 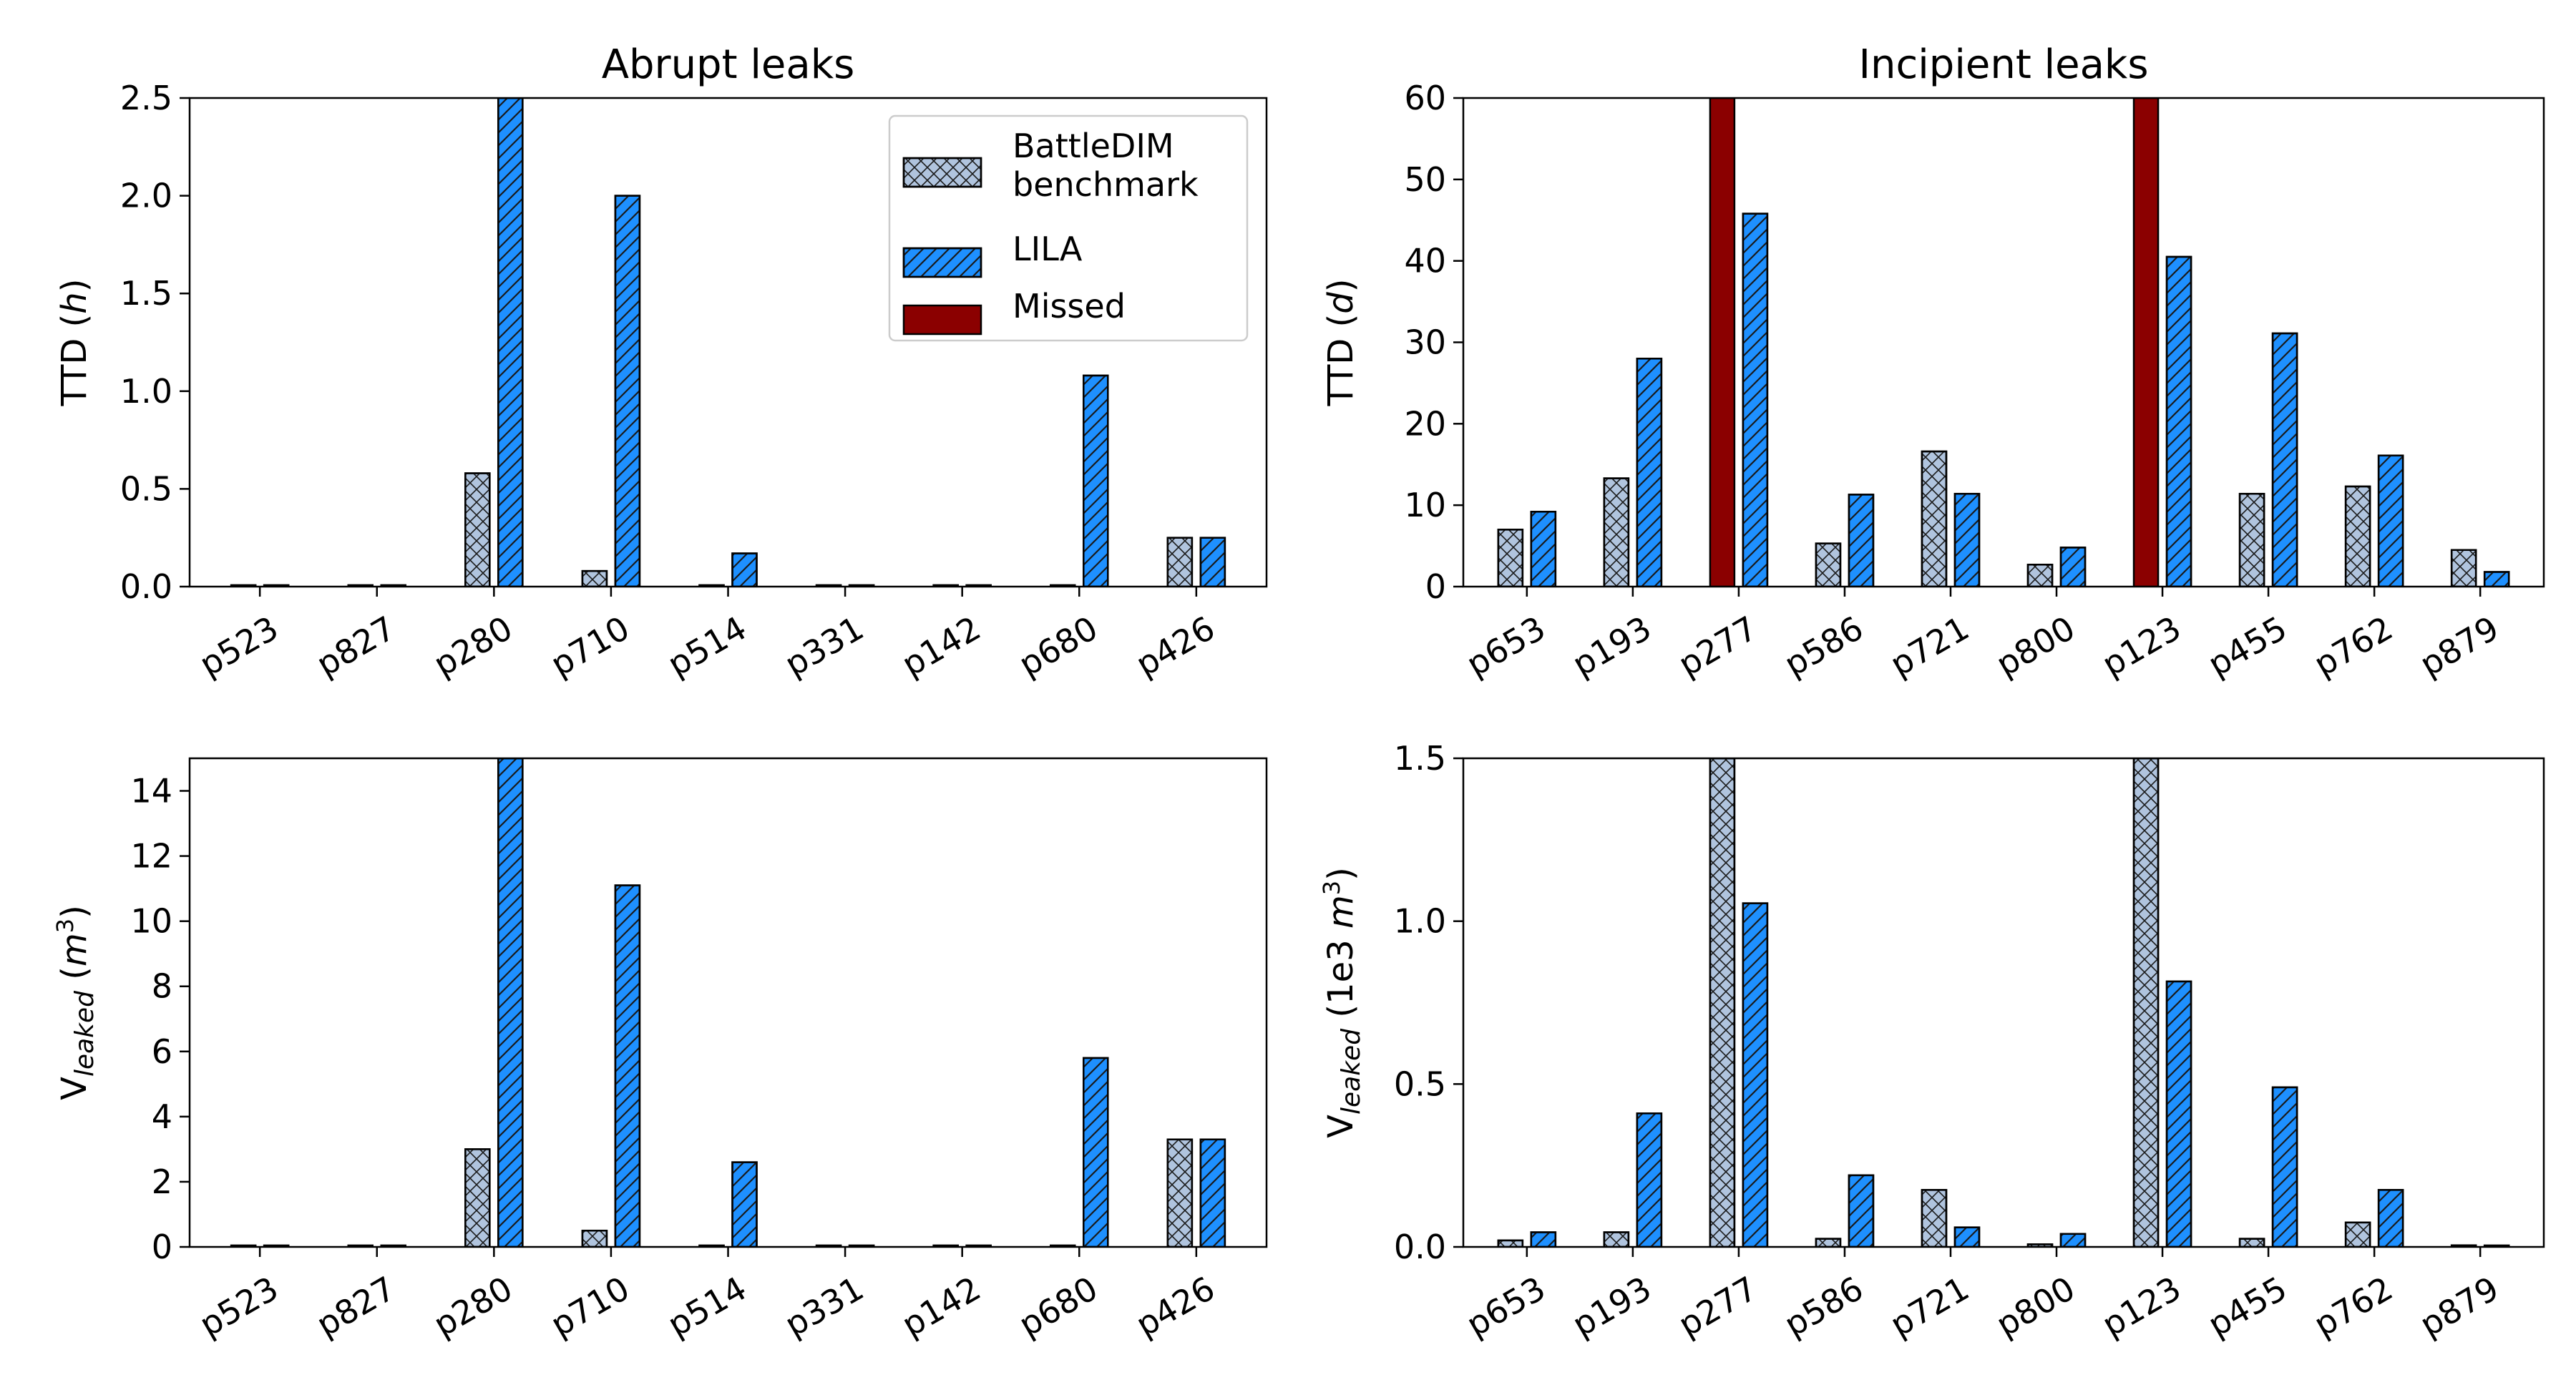 I want to click on x-tick-label: p280, so click(x=473, y=646).